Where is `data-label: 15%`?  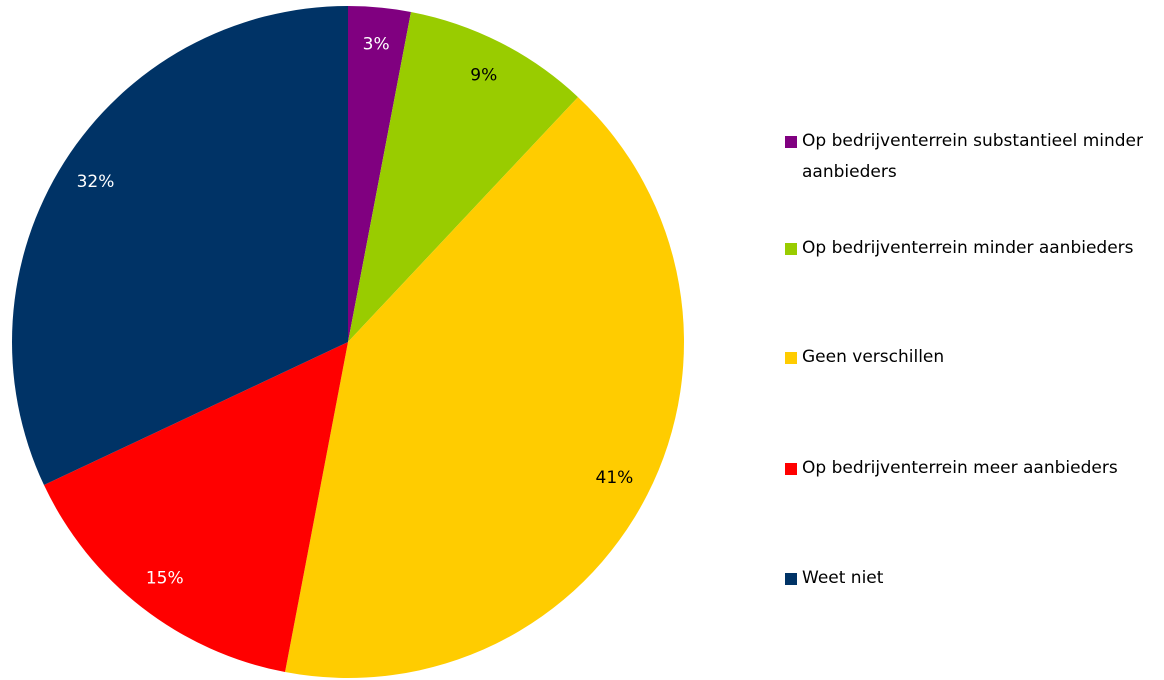 data-label: 15% is located at coordinates (165, 578).